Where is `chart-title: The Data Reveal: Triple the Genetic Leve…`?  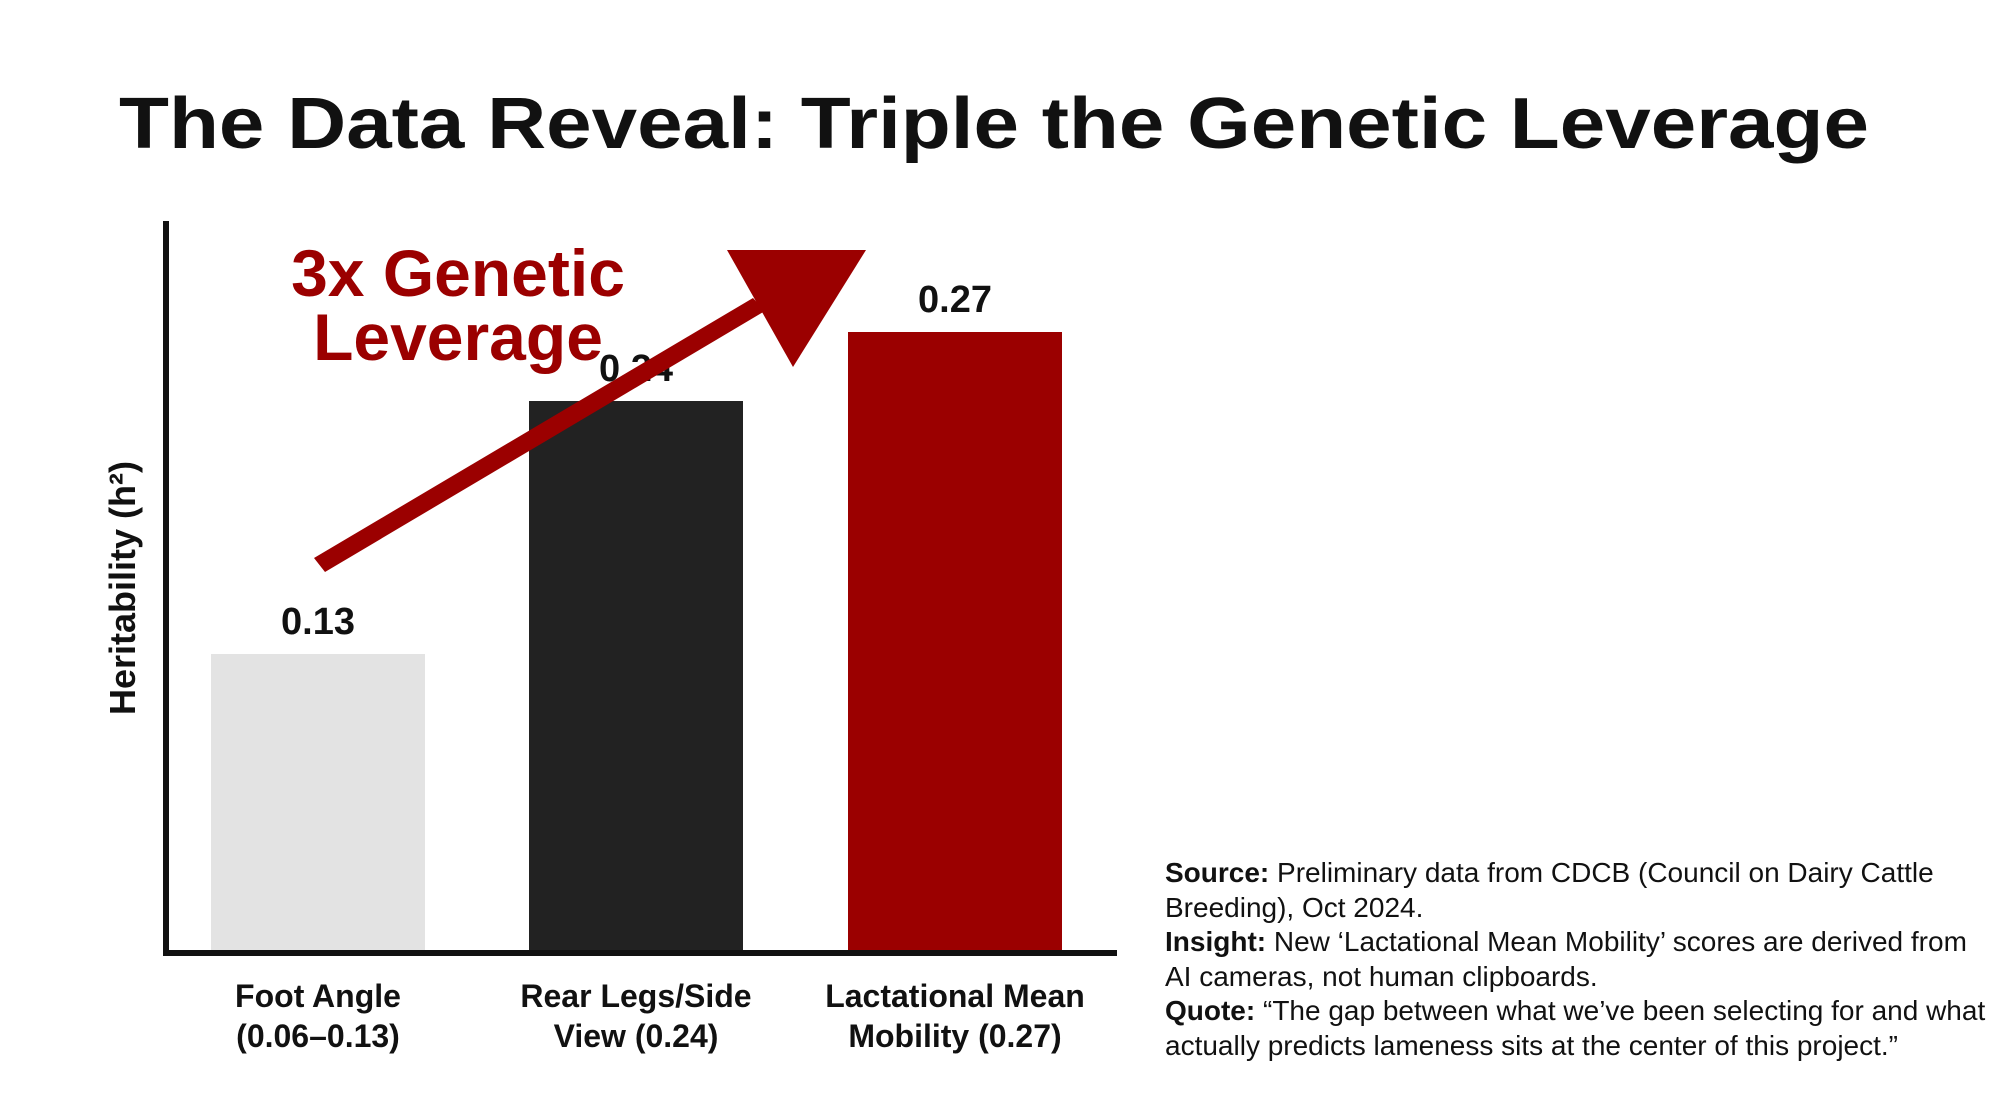 chart-title: The Data Reveal: Triple the Genetic Leve… is located at coordinates (994, 124).